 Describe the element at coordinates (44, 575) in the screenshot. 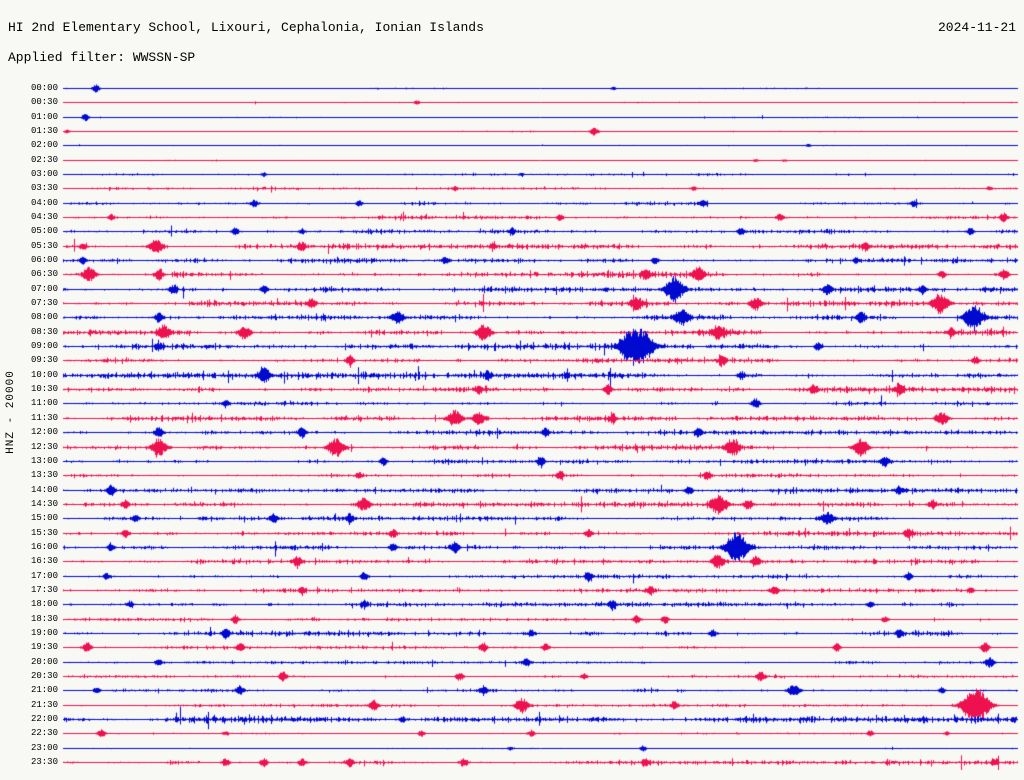

I see `time-label: 17:00` at that location.